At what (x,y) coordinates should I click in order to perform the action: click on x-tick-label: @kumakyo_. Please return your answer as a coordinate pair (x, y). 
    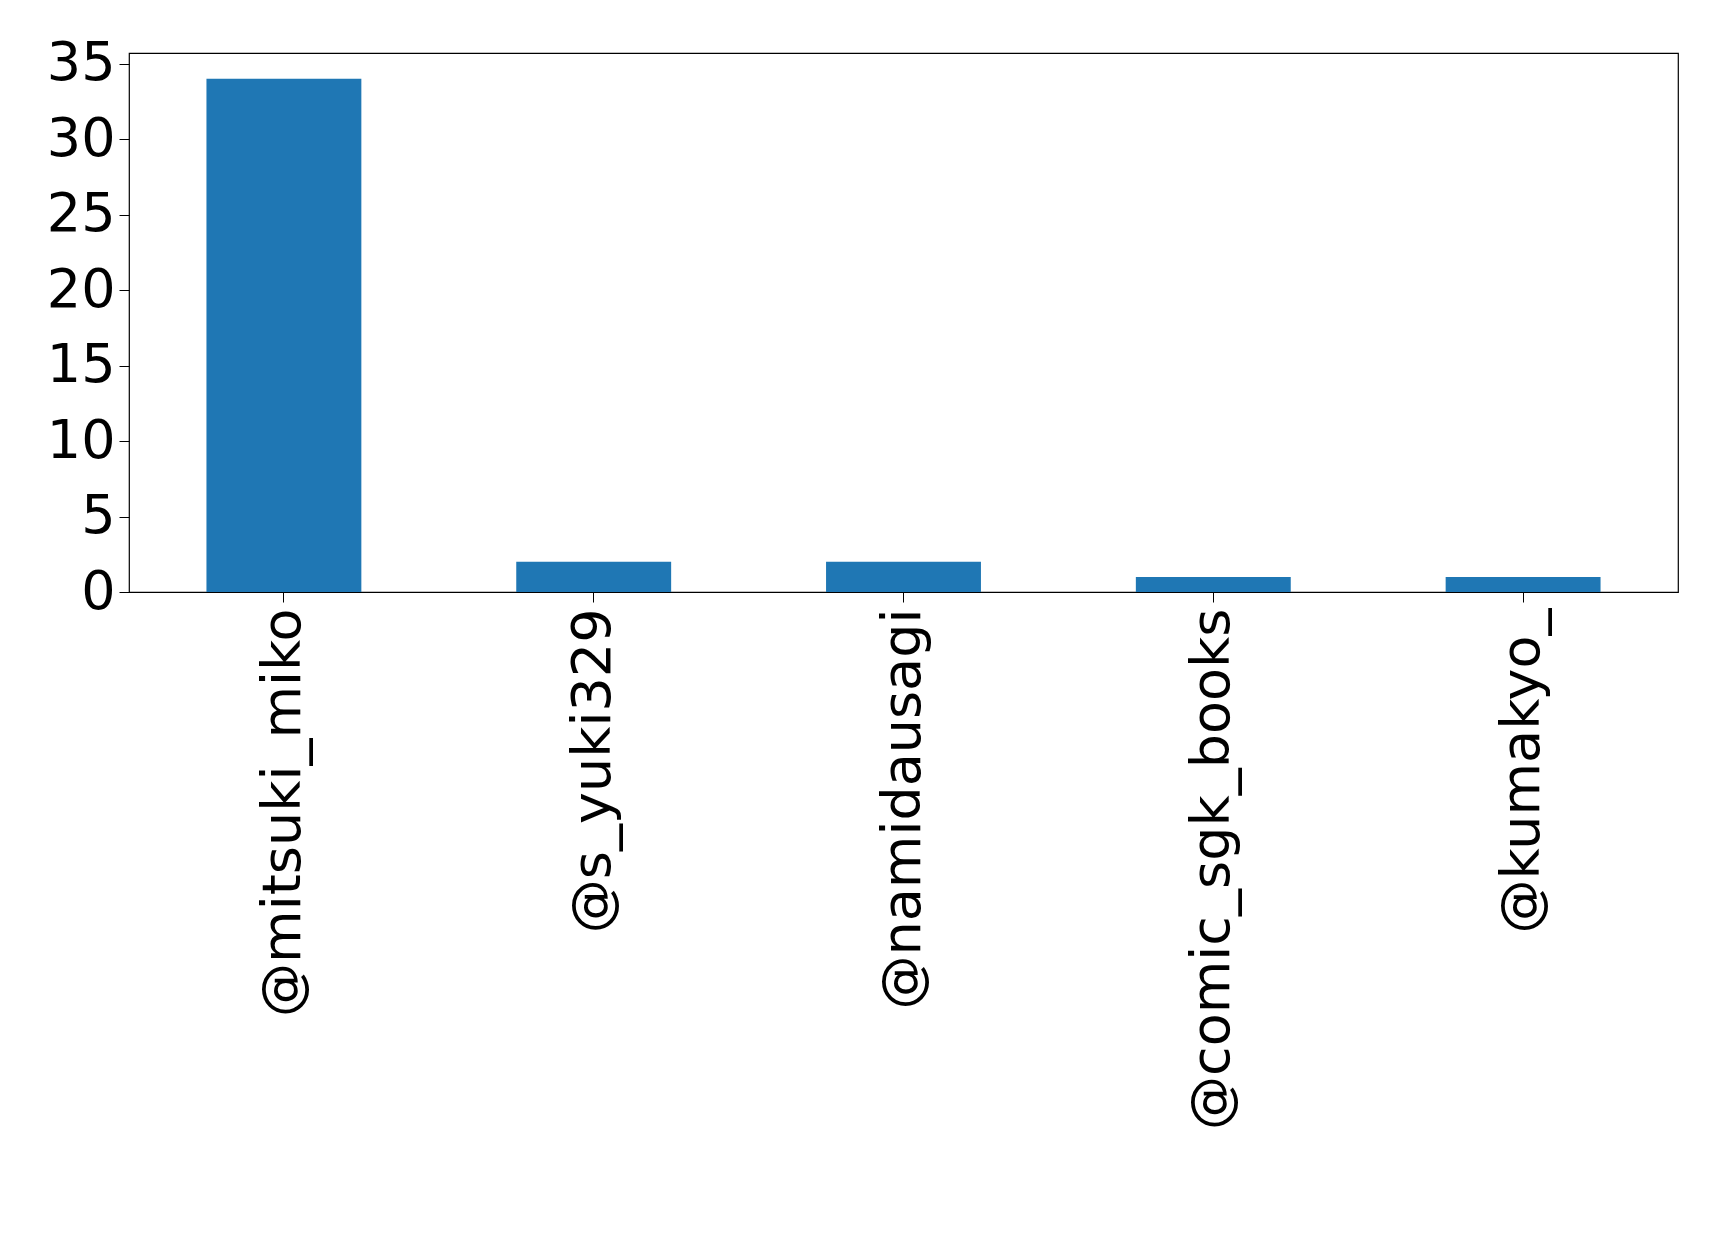
    Looking at the image, I should click on (1521, 770).